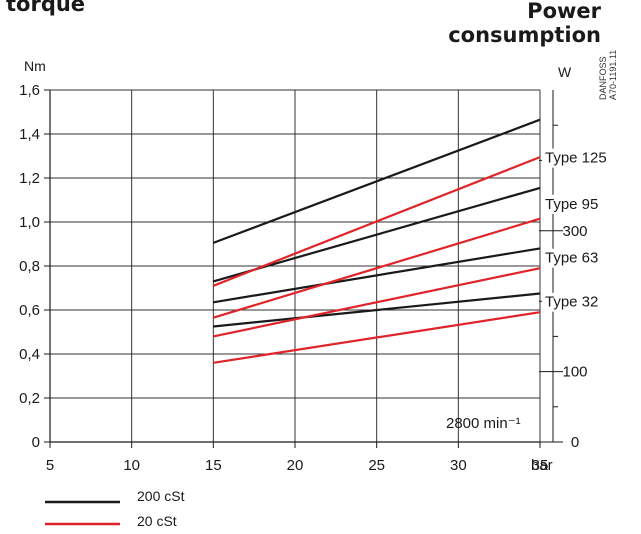  What do you see at coordinates (603, 78) in the screenshot?
I see `stamp-line-1: DANFOSS` at bounding box center [603, 78].